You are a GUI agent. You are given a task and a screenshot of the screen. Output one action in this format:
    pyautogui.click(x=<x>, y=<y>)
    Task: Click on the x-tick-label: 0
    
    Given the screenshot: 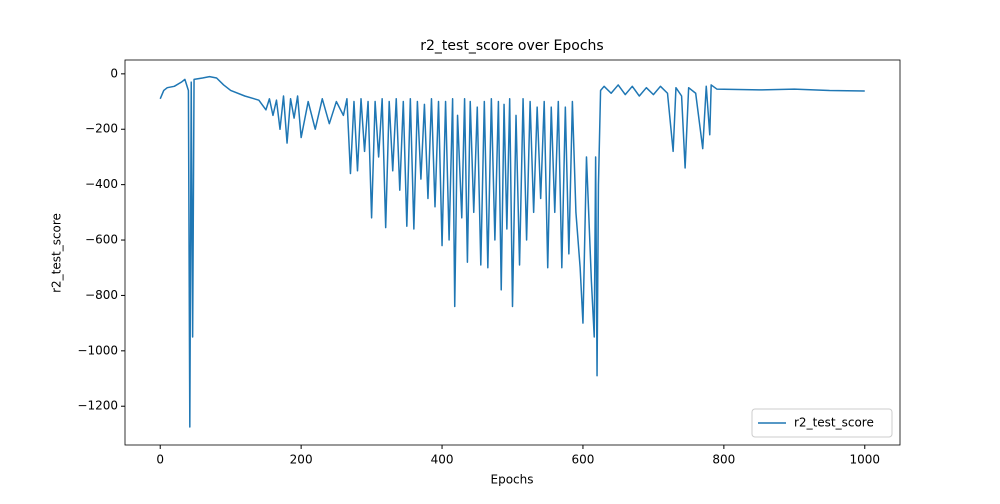 What is the action you would take?
    pyautogui.click(x=160, y=460)
    